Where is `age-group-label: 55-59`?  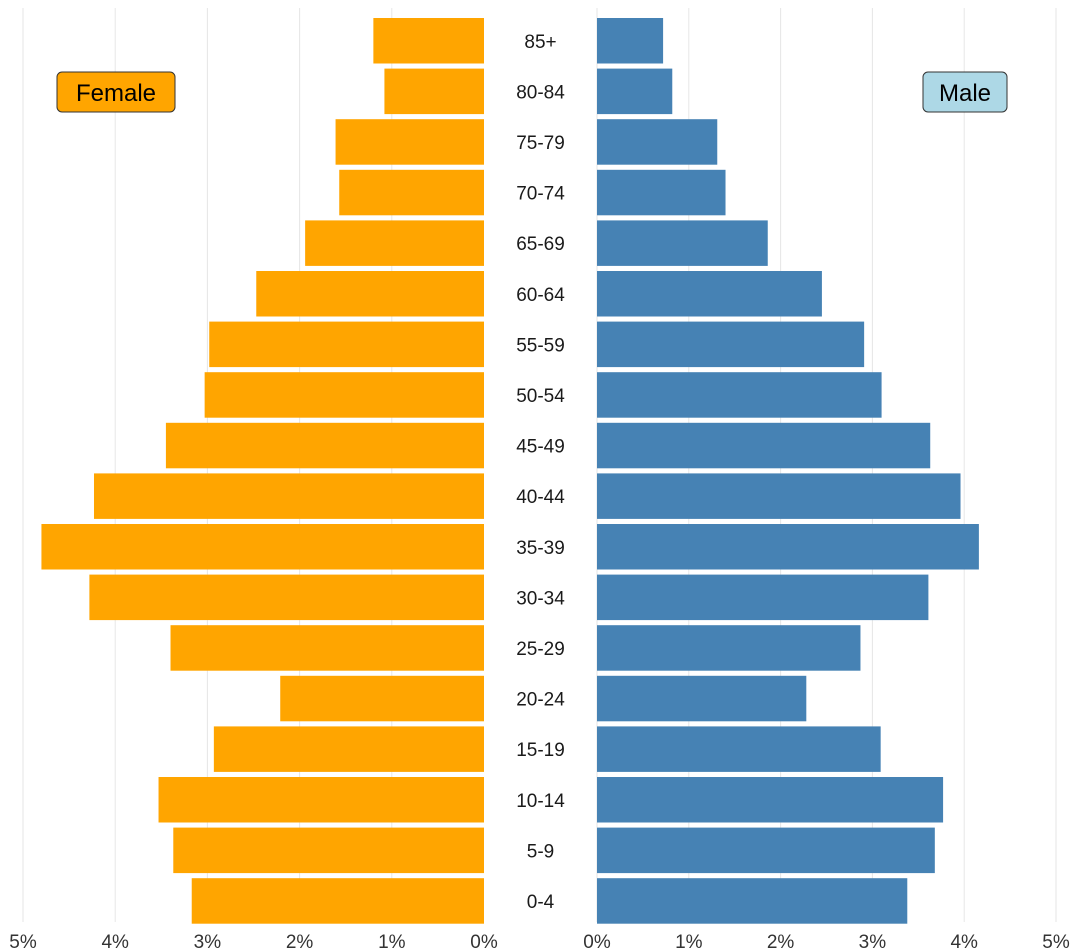
age-group-label: 55-59 is located at coordinates (540, 345).